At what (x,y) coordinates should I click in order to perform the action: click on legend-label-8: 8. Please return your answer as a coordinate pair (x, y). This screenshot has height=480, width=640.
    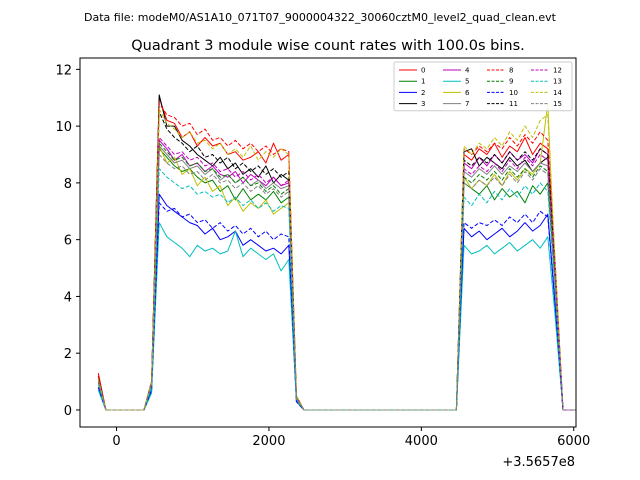
    Looking at the image, I should click on (511, 71).